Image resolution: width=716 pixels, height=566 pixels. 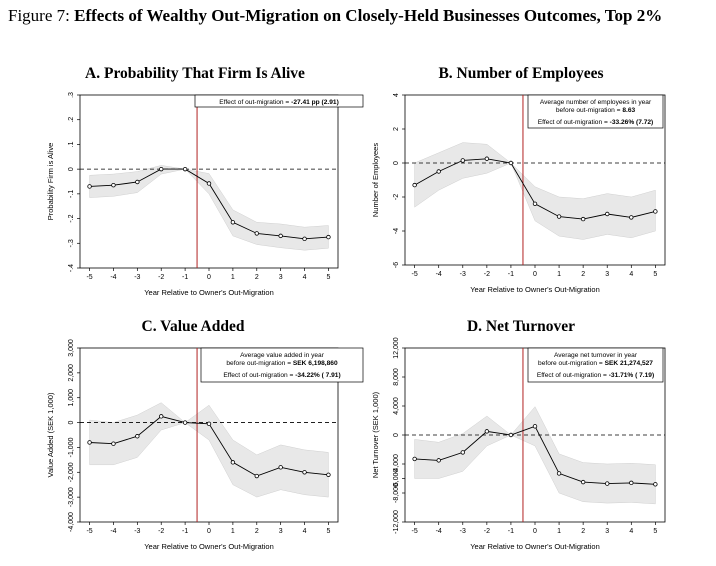 I want to click on y-tick-label: -4,000, so click(x=396, y=464).